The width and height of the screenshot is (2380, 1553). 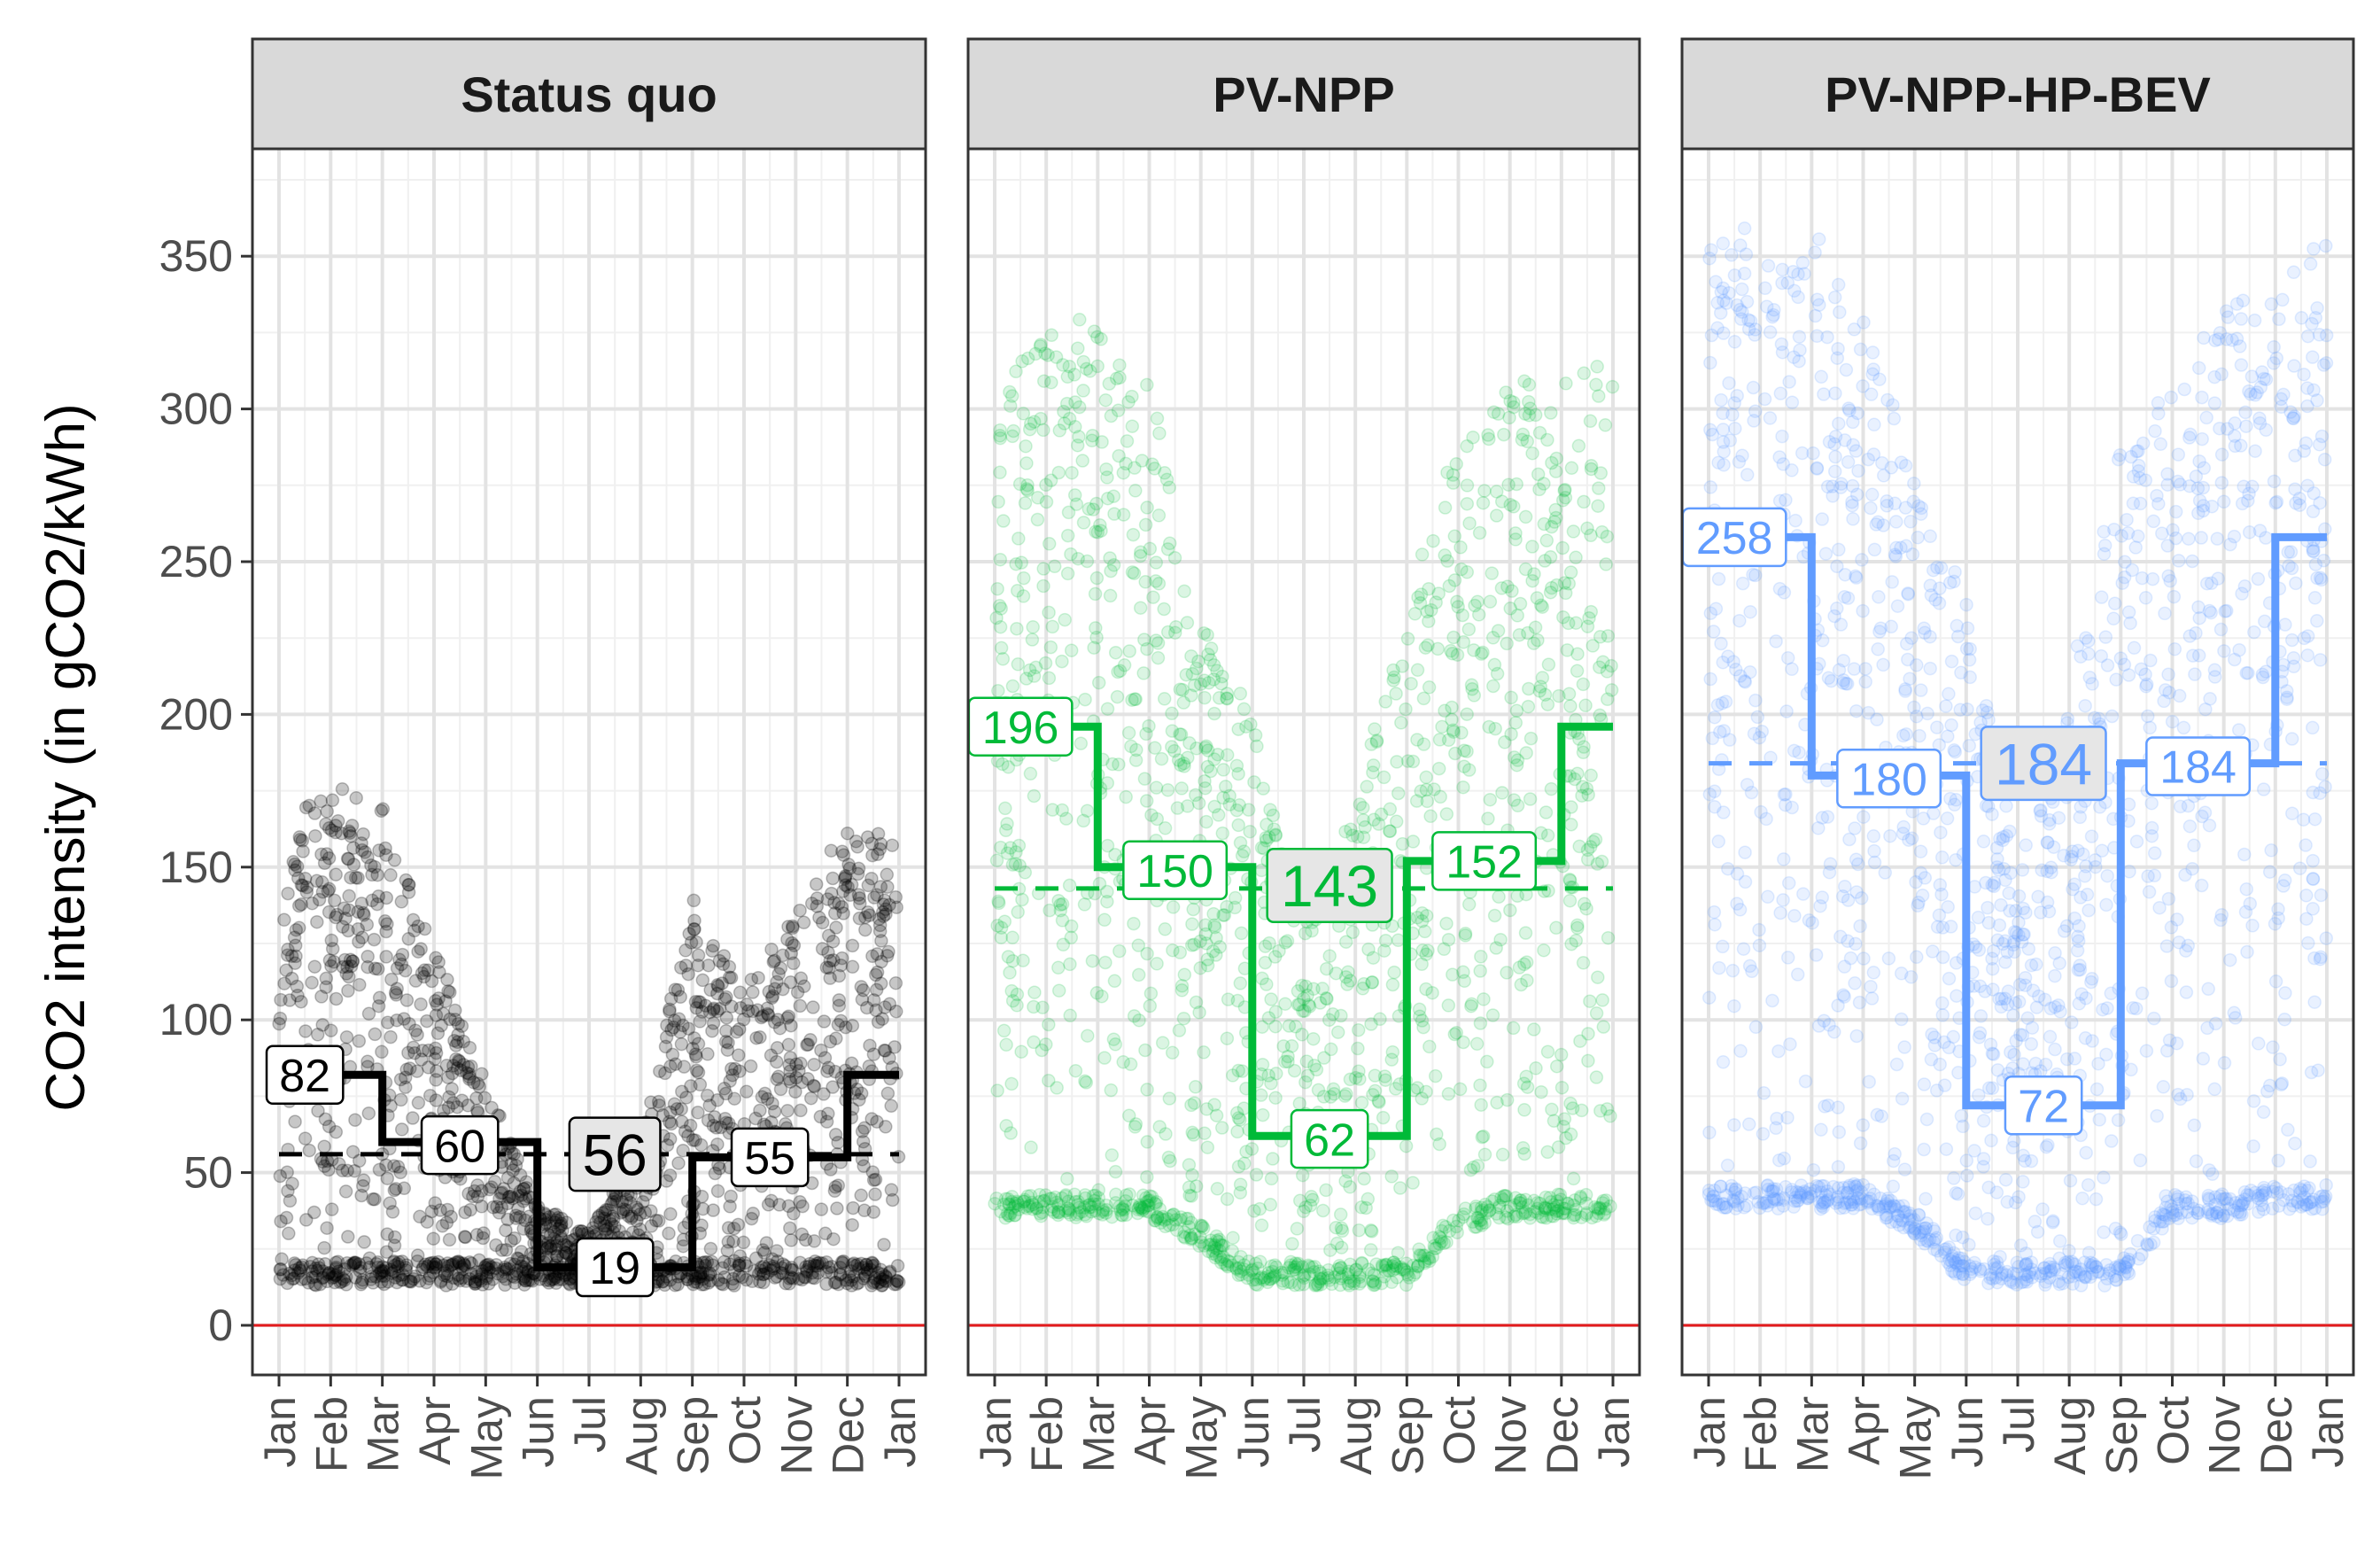 I want to click on x-tick-label: Sep, so click(x=693, y=1435).